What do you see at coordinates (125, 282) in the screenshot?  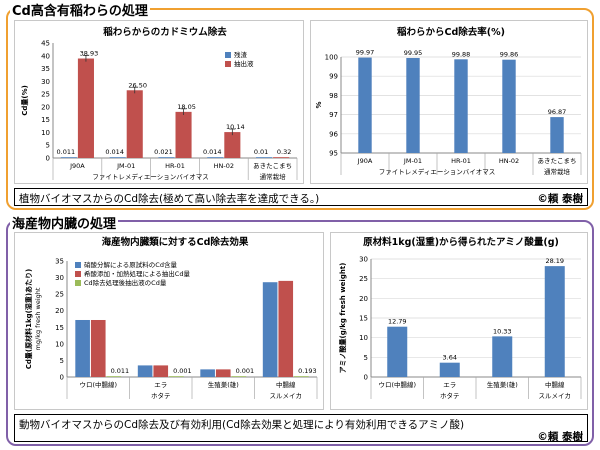 I see `legend-label: Cd除去処理後抽出液のCd量` at bounding box center [125, 282].